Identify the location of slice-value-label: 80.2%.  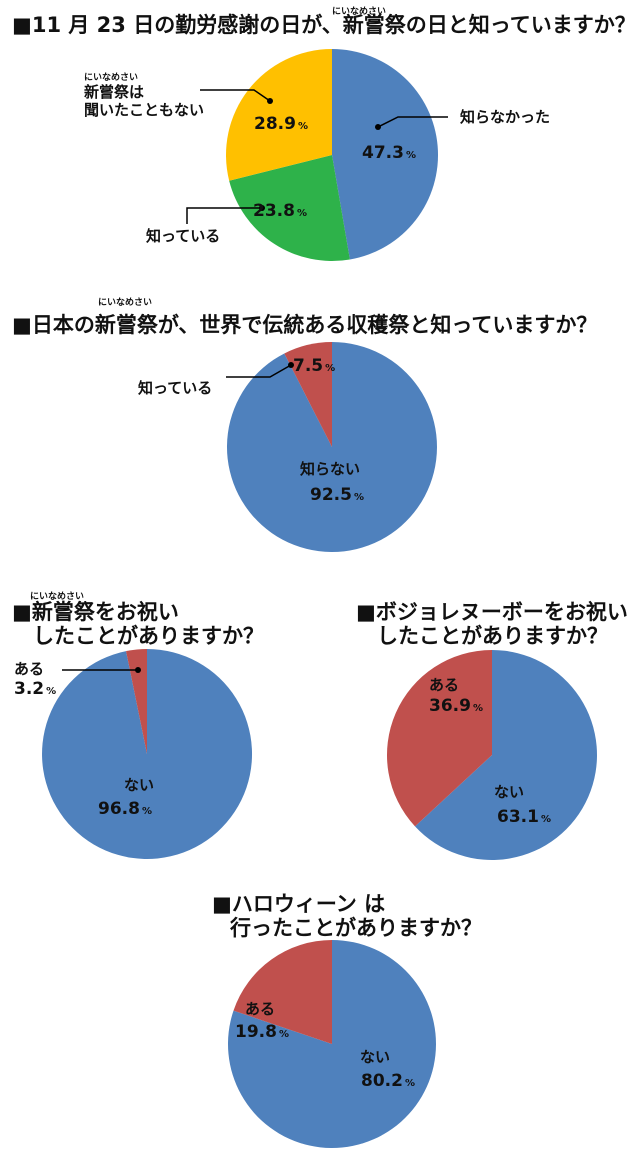
(388, 1081).